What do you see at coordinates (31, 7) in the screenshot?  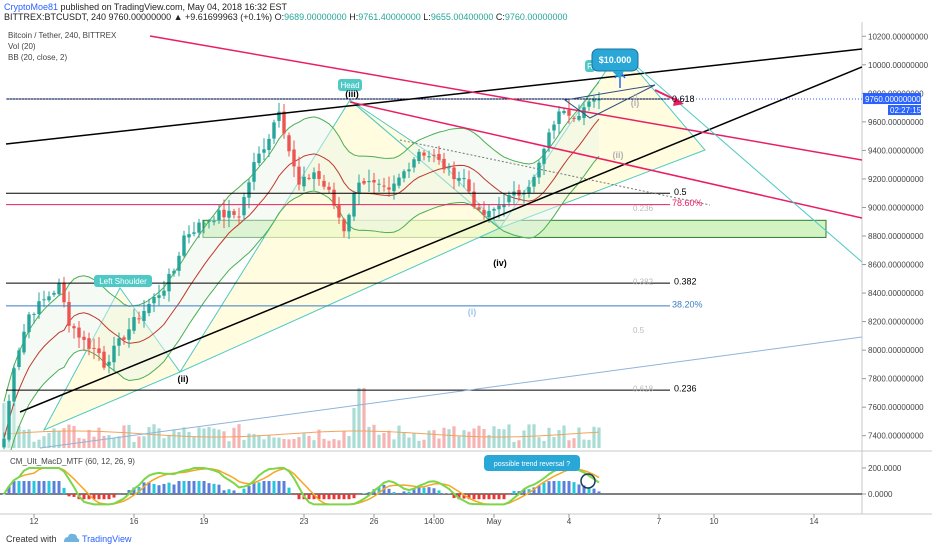 I see `author-link: CryptoMoe81` at bounding box center [31, 7].